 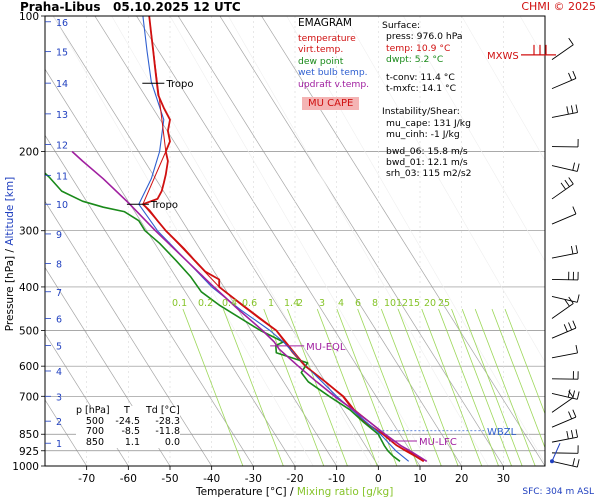 What do you see at coordinates (503, 479) in the screenshot?
I see `x-tick-label: 30` at bounding box center [503, 479].